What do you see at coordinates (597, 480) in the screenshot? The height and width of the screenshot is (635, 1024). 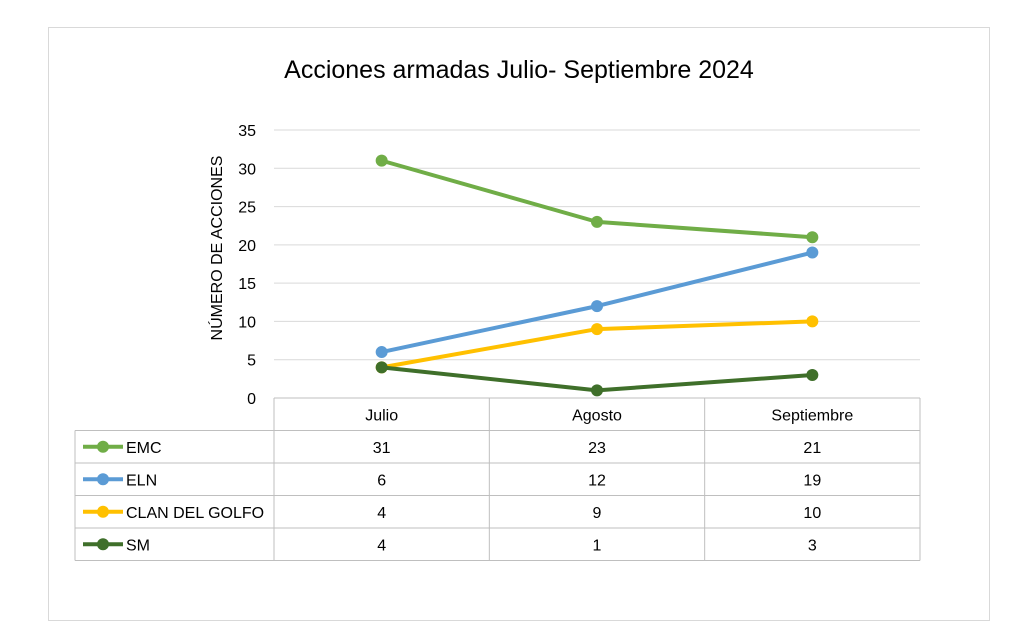 I see `table-value: 12` at bounding box center [597, 480].